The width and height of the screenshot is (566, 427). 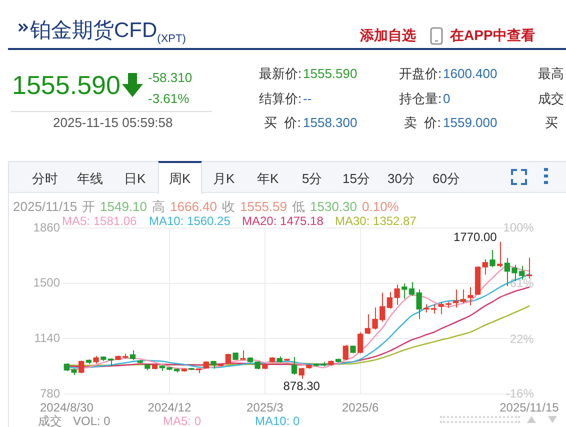 What do you see at coordinates (108, 32) in the screenshot?
I see `chart-title: 铂金期货CFD$_{(XPT)}$` at bounding box center [108, 32].